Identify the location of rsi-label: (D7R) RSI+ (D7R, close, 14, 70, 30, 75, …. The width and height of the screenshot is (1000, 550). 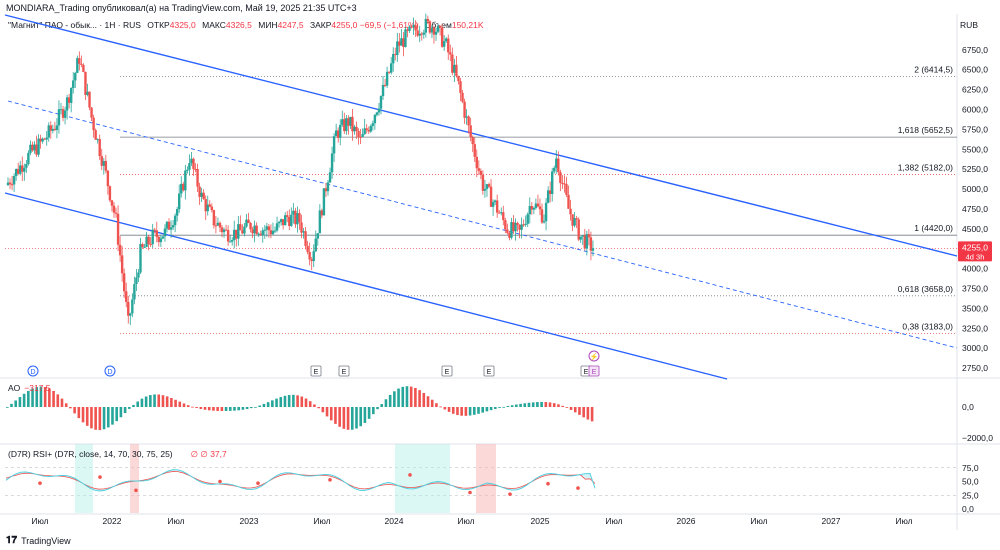
(90, 454).